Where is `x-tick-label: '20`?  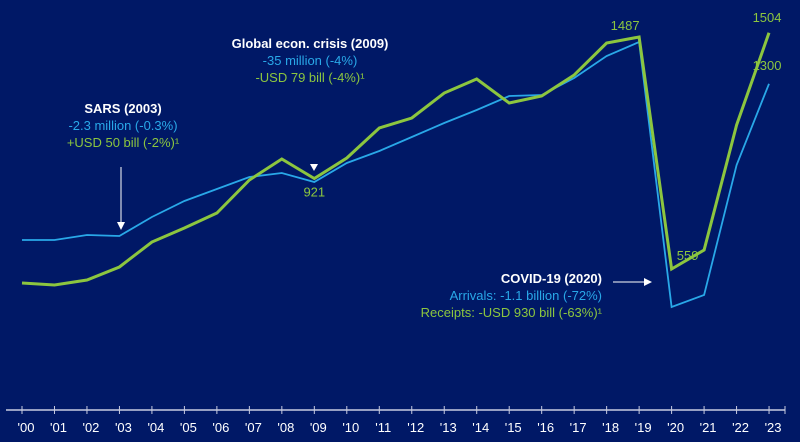
x-tick-label: '20 is located at coordinates (675, 427).